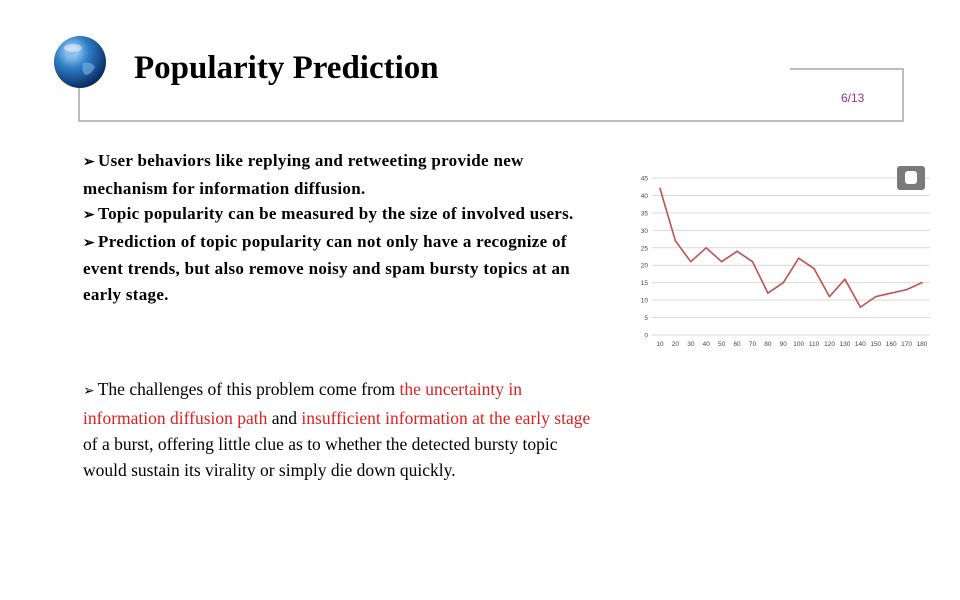 The height and width of the screenshot is (600, 960). Describe the element at coordinates (911, 178) in the screenshot. I see `camera-icon` at that location.